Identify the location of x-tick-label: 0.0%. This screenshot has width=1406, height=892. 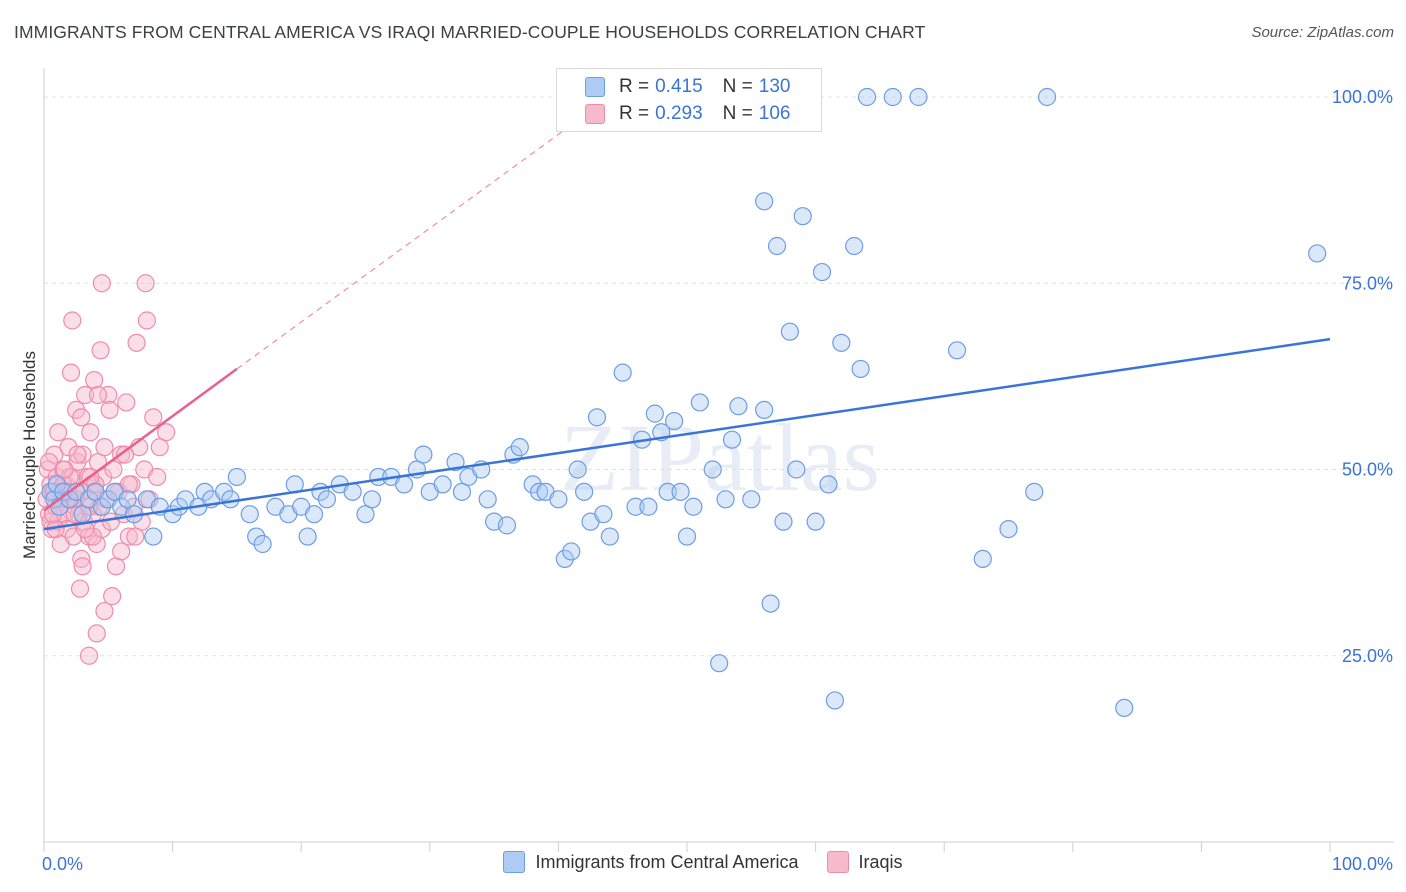
(62, 864).